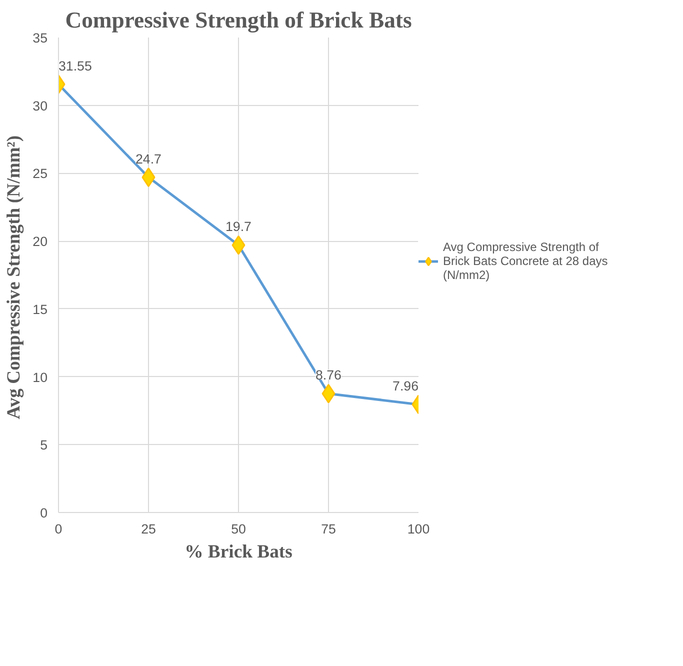 This screenshot has height=666, width=683. What do you see at coordinates (14, 277) in the screenshot?
I see `y-axis-title: Avg Compressive Strength (N/mm²)` at bounding box center [14, 277].